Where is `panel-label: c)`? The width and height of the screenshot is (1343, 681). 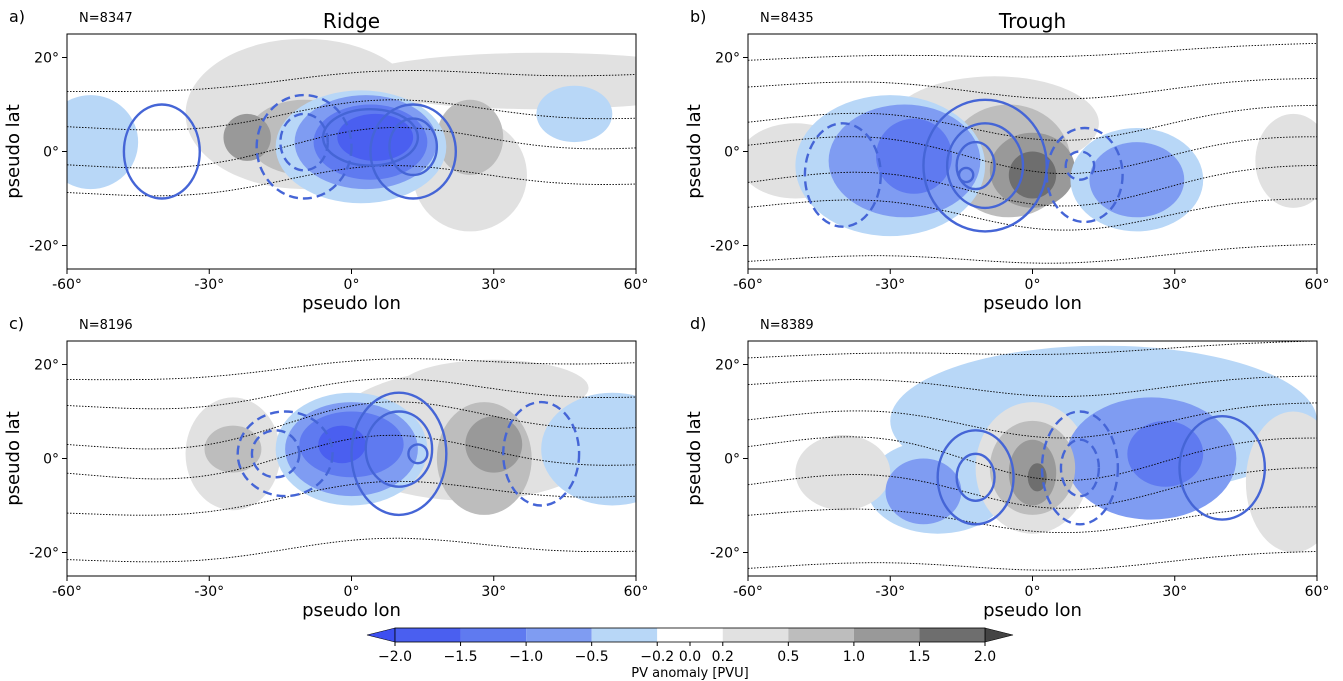
panel-label: c) is located at coordinates (16, 323).